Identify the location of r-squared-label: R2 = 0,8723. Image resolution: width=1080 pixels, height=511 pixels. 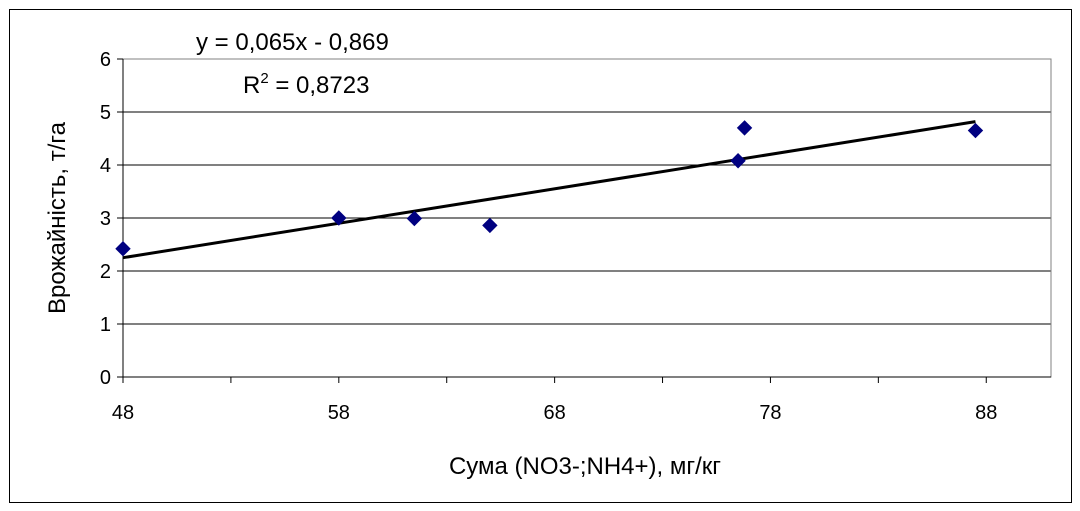
(306, 84).